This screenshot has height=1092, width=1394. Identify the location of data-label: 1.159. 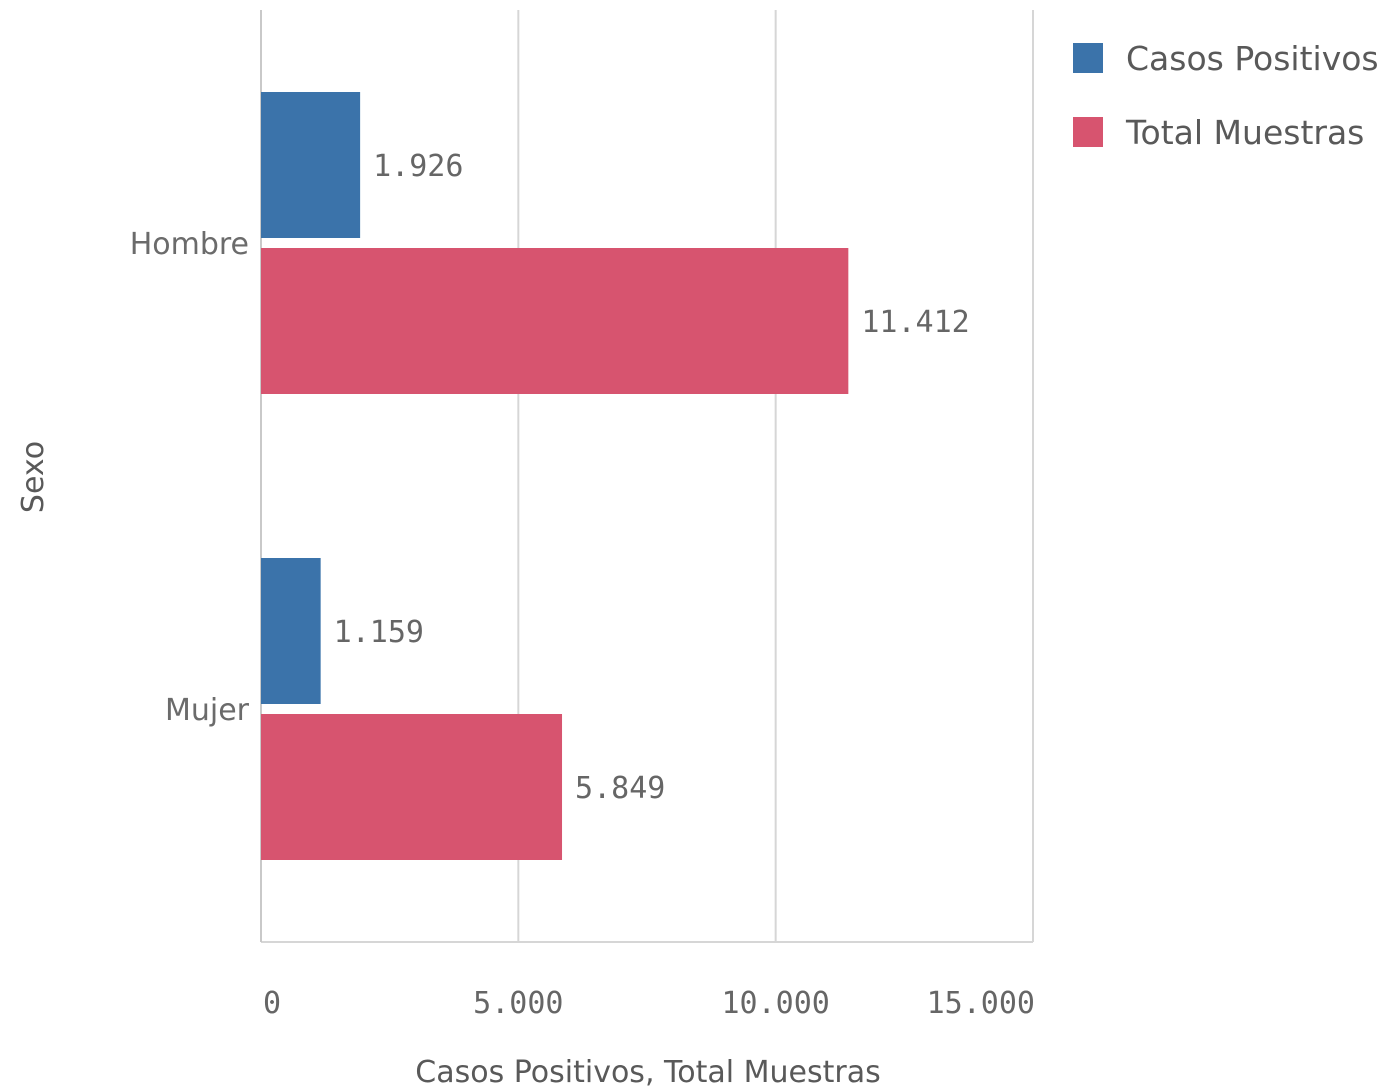
(379, 632).